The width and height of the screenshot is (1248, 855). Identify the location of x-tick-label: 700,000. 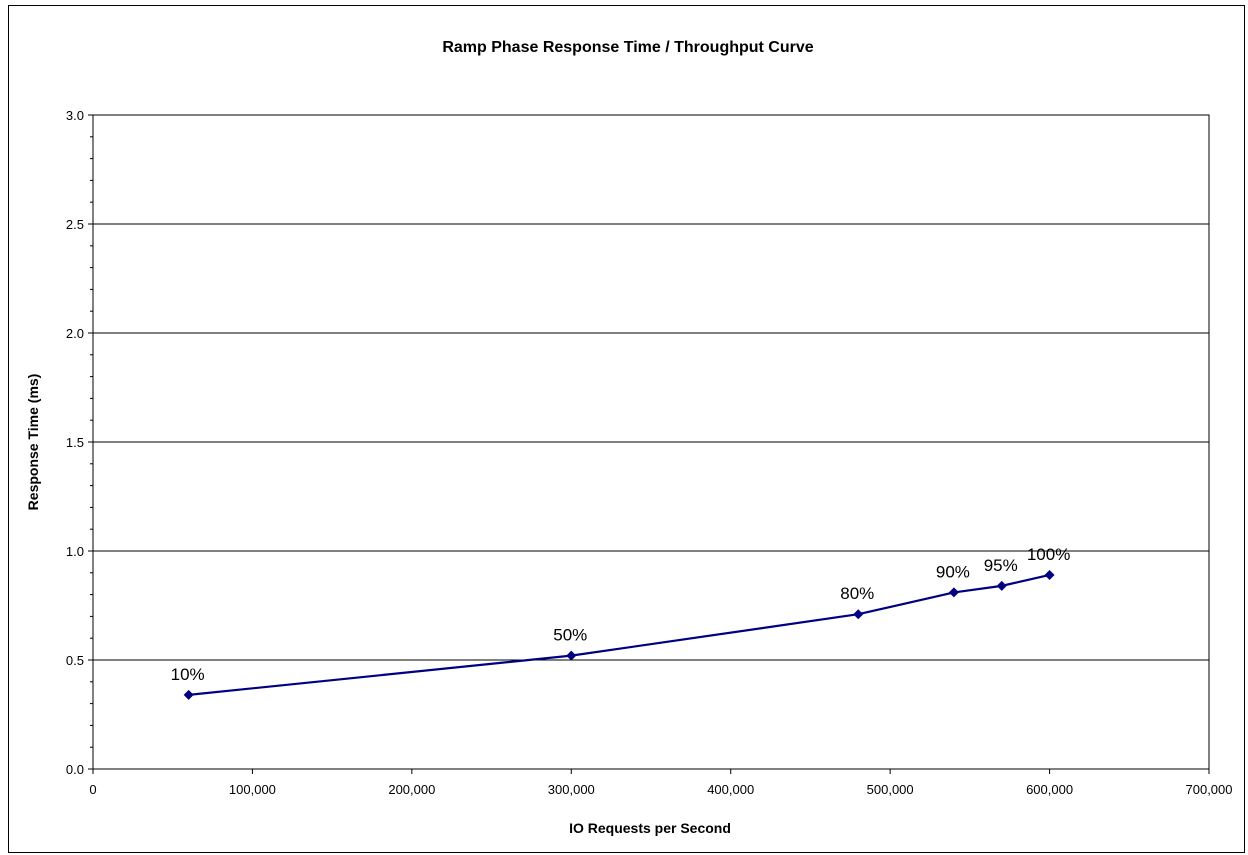
(1209, 789).